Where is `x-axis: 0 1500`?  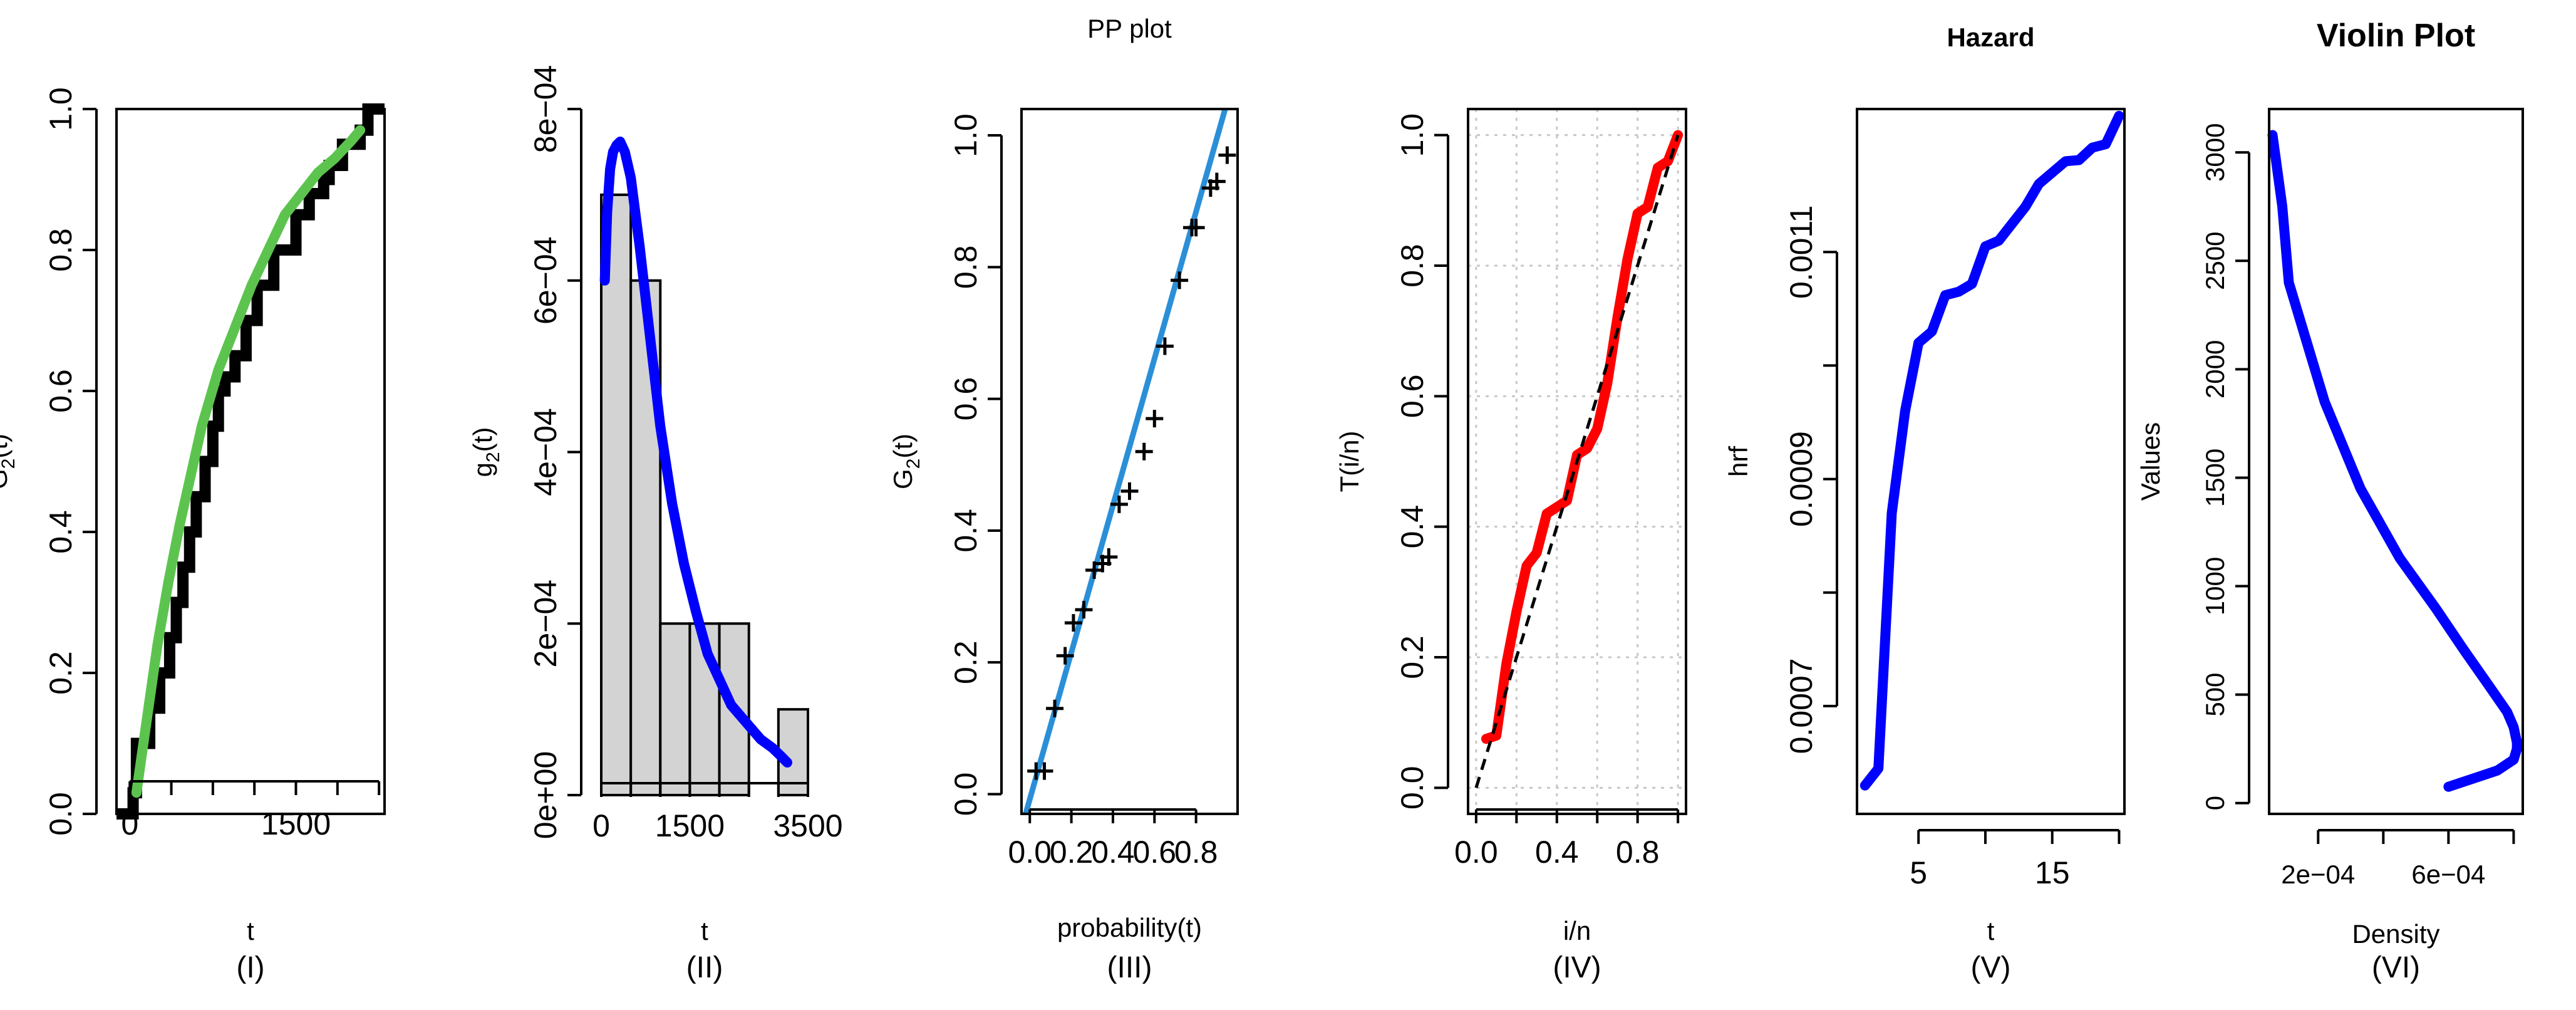
x-axis: 0 1500 is located at coordinates (251, 810).